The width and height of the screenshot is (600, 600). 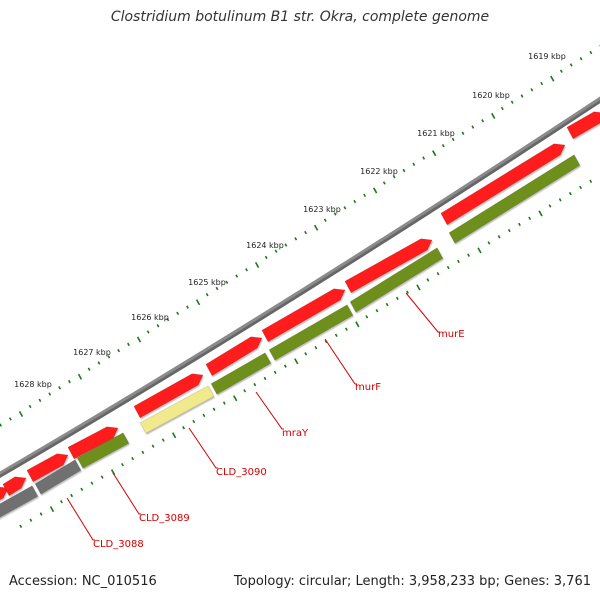 What do you see at coordinates (491, 95) in the screenshot?
I see `kbp-label: 1620 kbp` at bounding box center [491, 95].